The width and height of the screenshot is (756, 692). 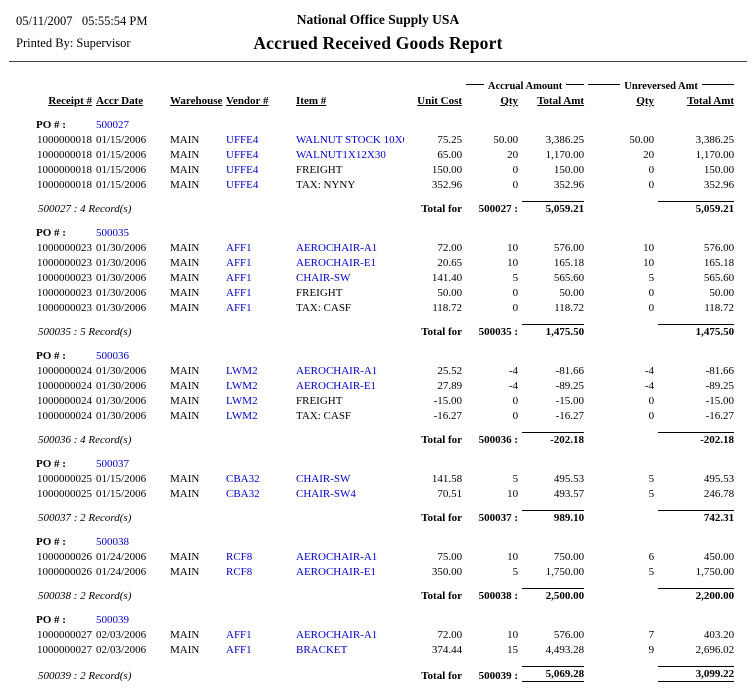 What do you see at coordinates (569, 494) in the screenshot?
I see `total-amt-cell: 493.57` at bounding box center [569, 494].